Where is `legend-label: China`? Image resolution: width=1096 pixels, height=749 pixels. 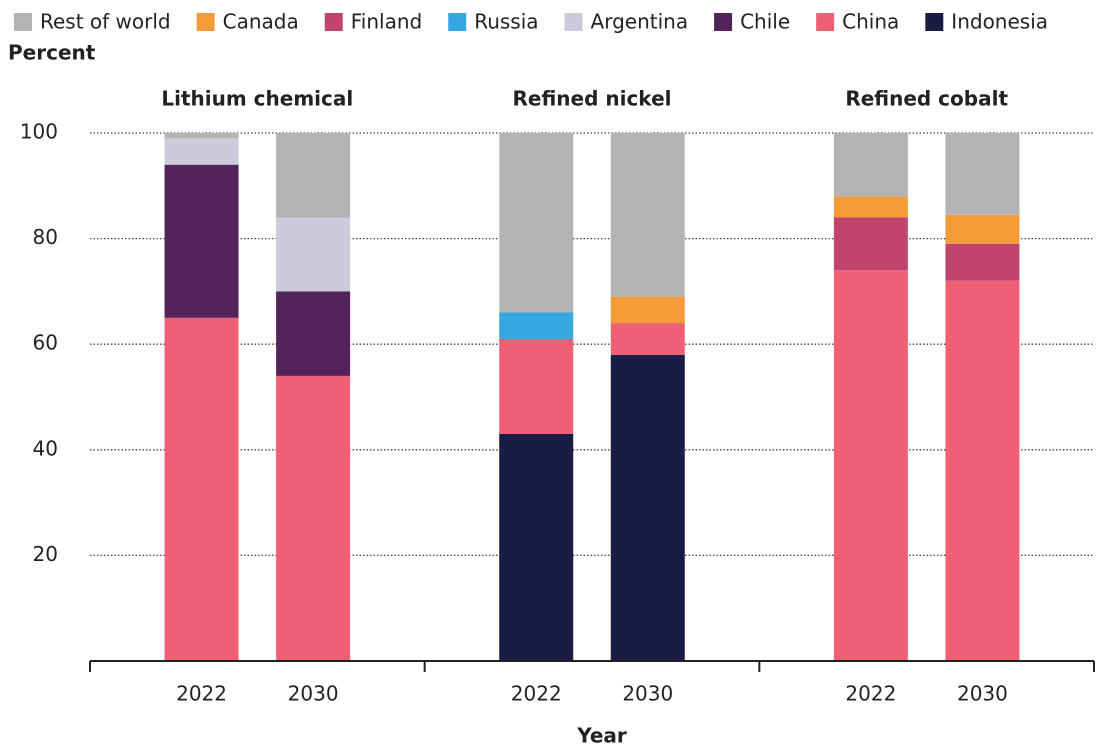
legend-label: China is located at coordinates (870, 22).